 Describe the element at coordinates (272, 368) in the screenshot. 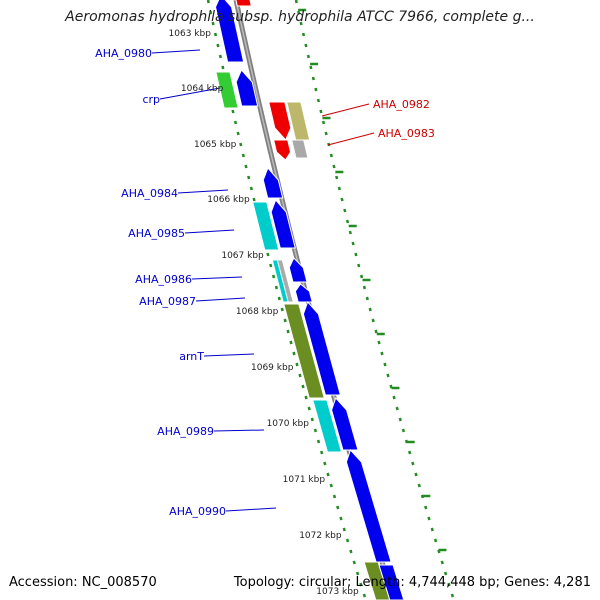

I see `kbp-tick-label: 1069 kbp` at that location.